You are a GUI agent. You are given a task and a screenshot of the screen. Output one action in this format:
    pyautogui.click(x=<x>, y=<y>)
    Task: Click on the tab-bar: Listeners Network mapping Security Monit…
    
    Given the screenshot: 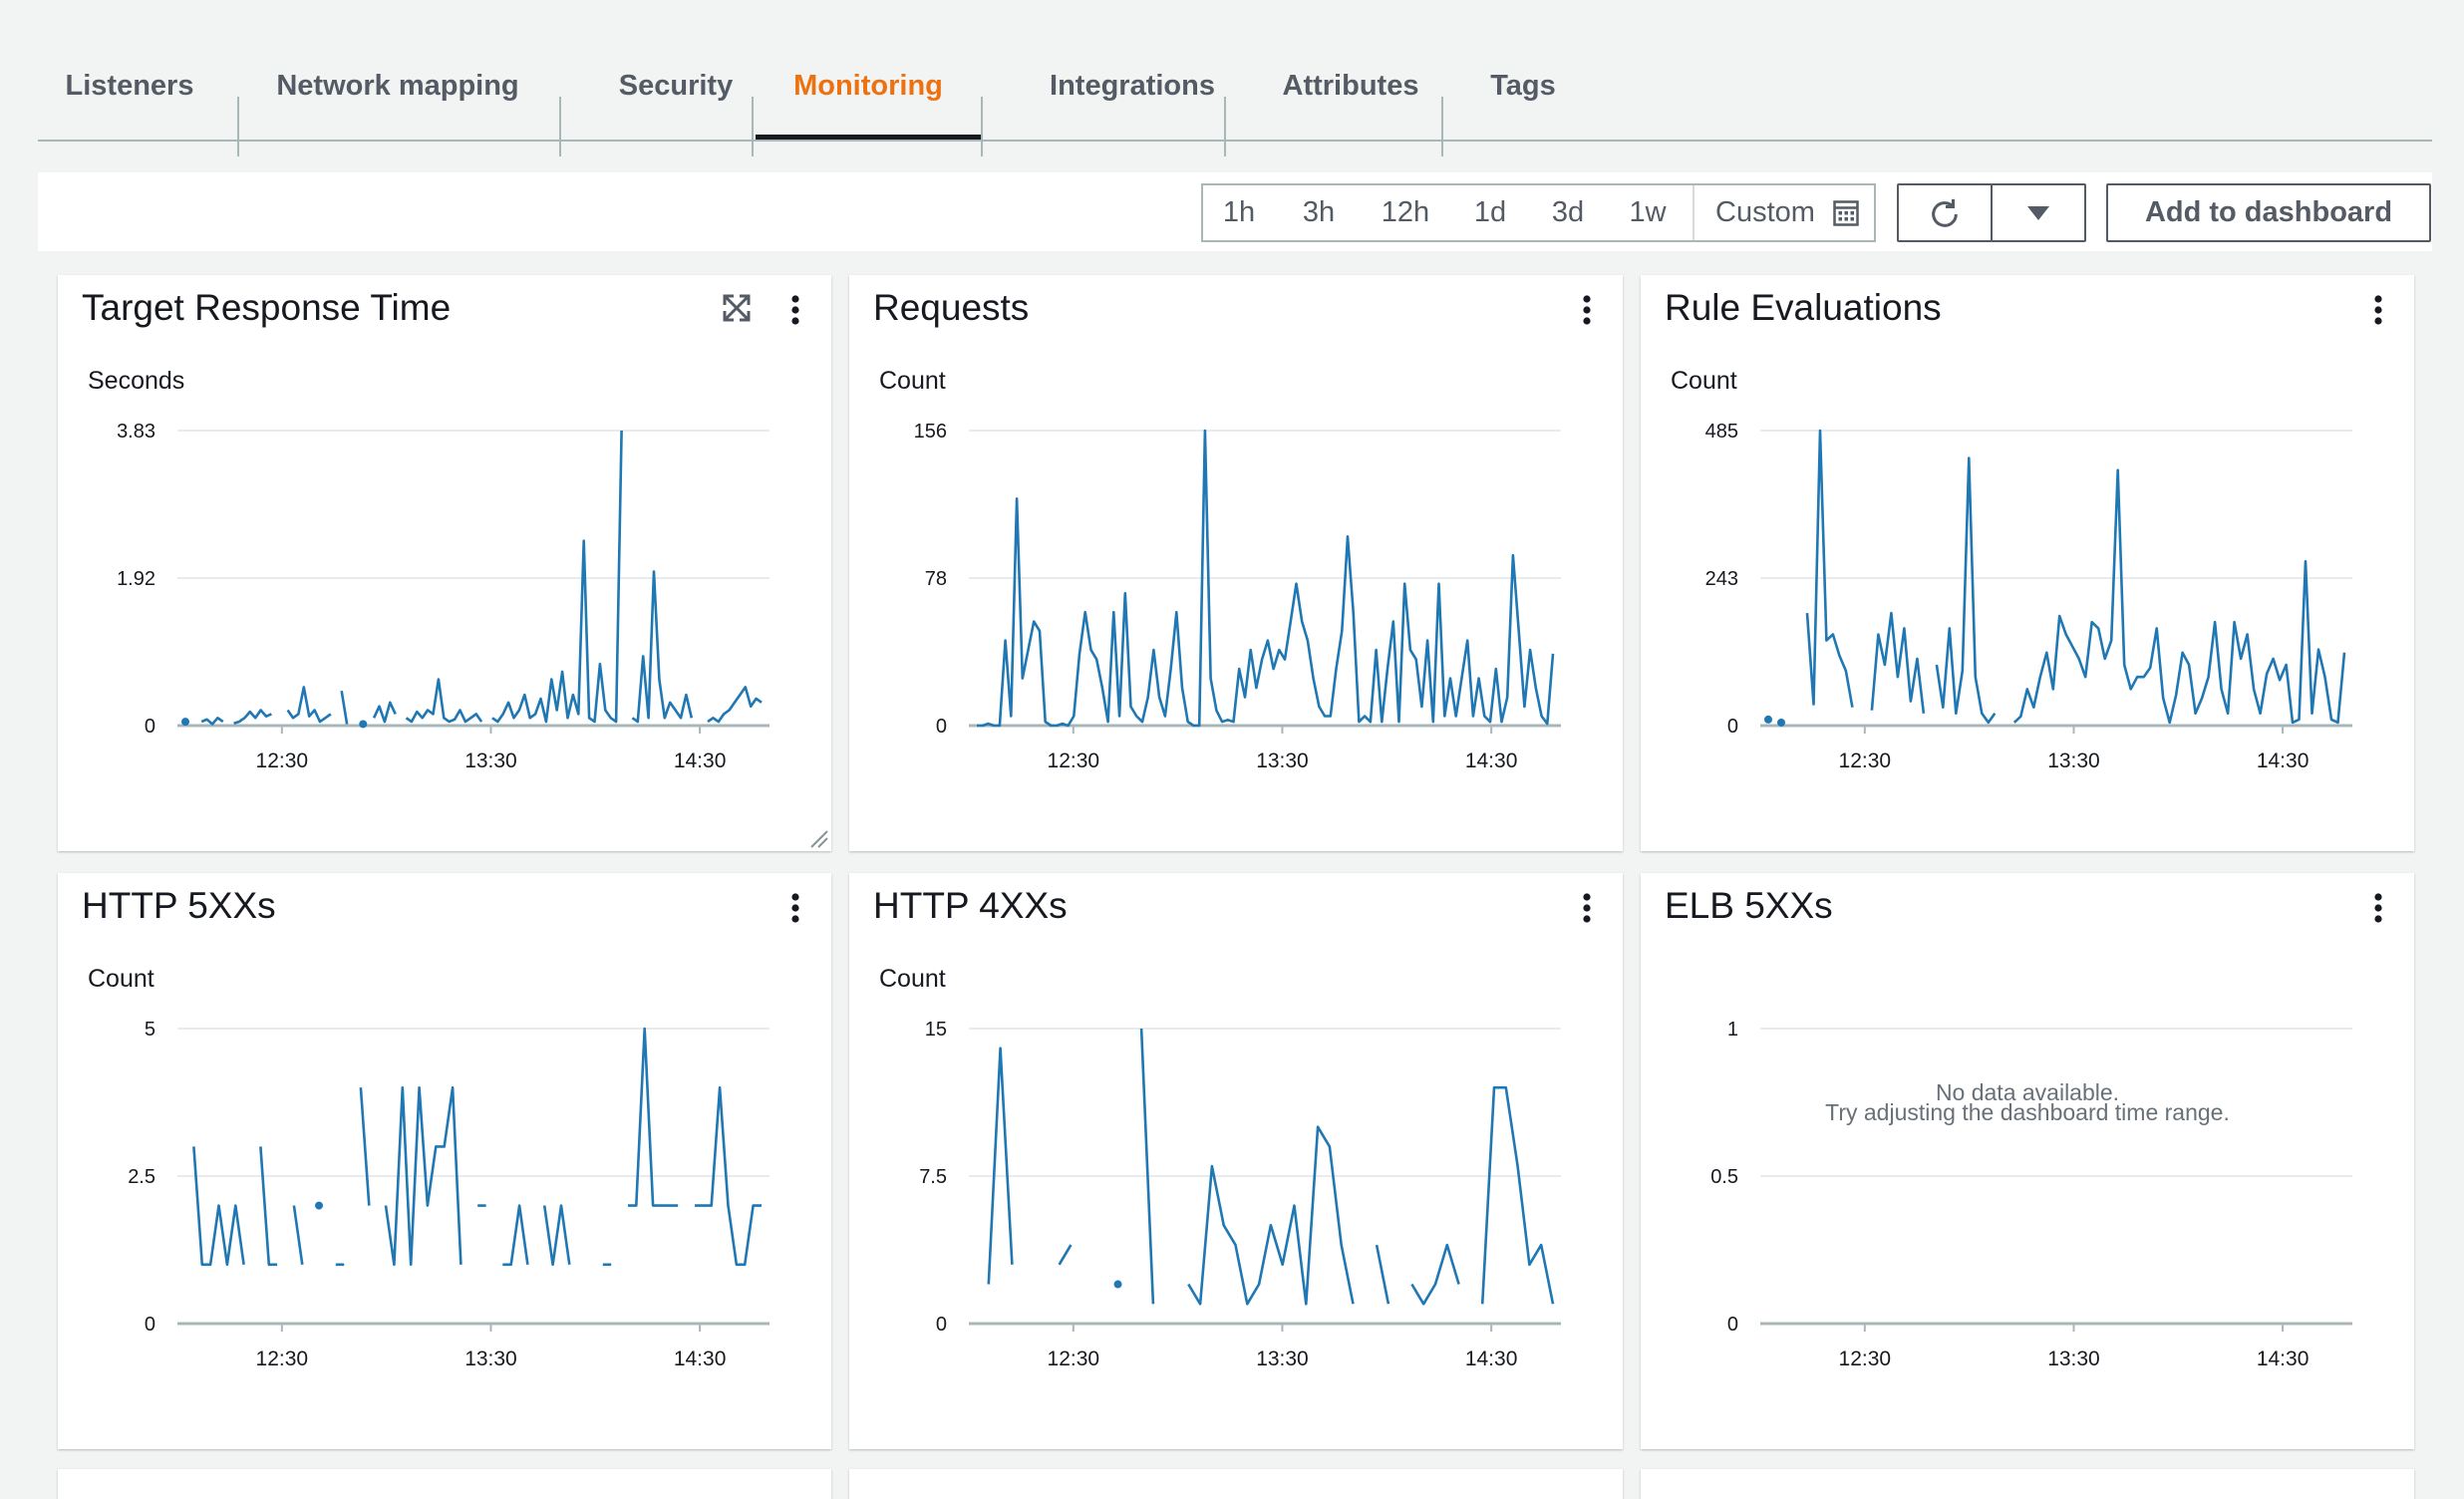 What is the action you would take?
    pyautogui.click(x=1235, y=100)
    